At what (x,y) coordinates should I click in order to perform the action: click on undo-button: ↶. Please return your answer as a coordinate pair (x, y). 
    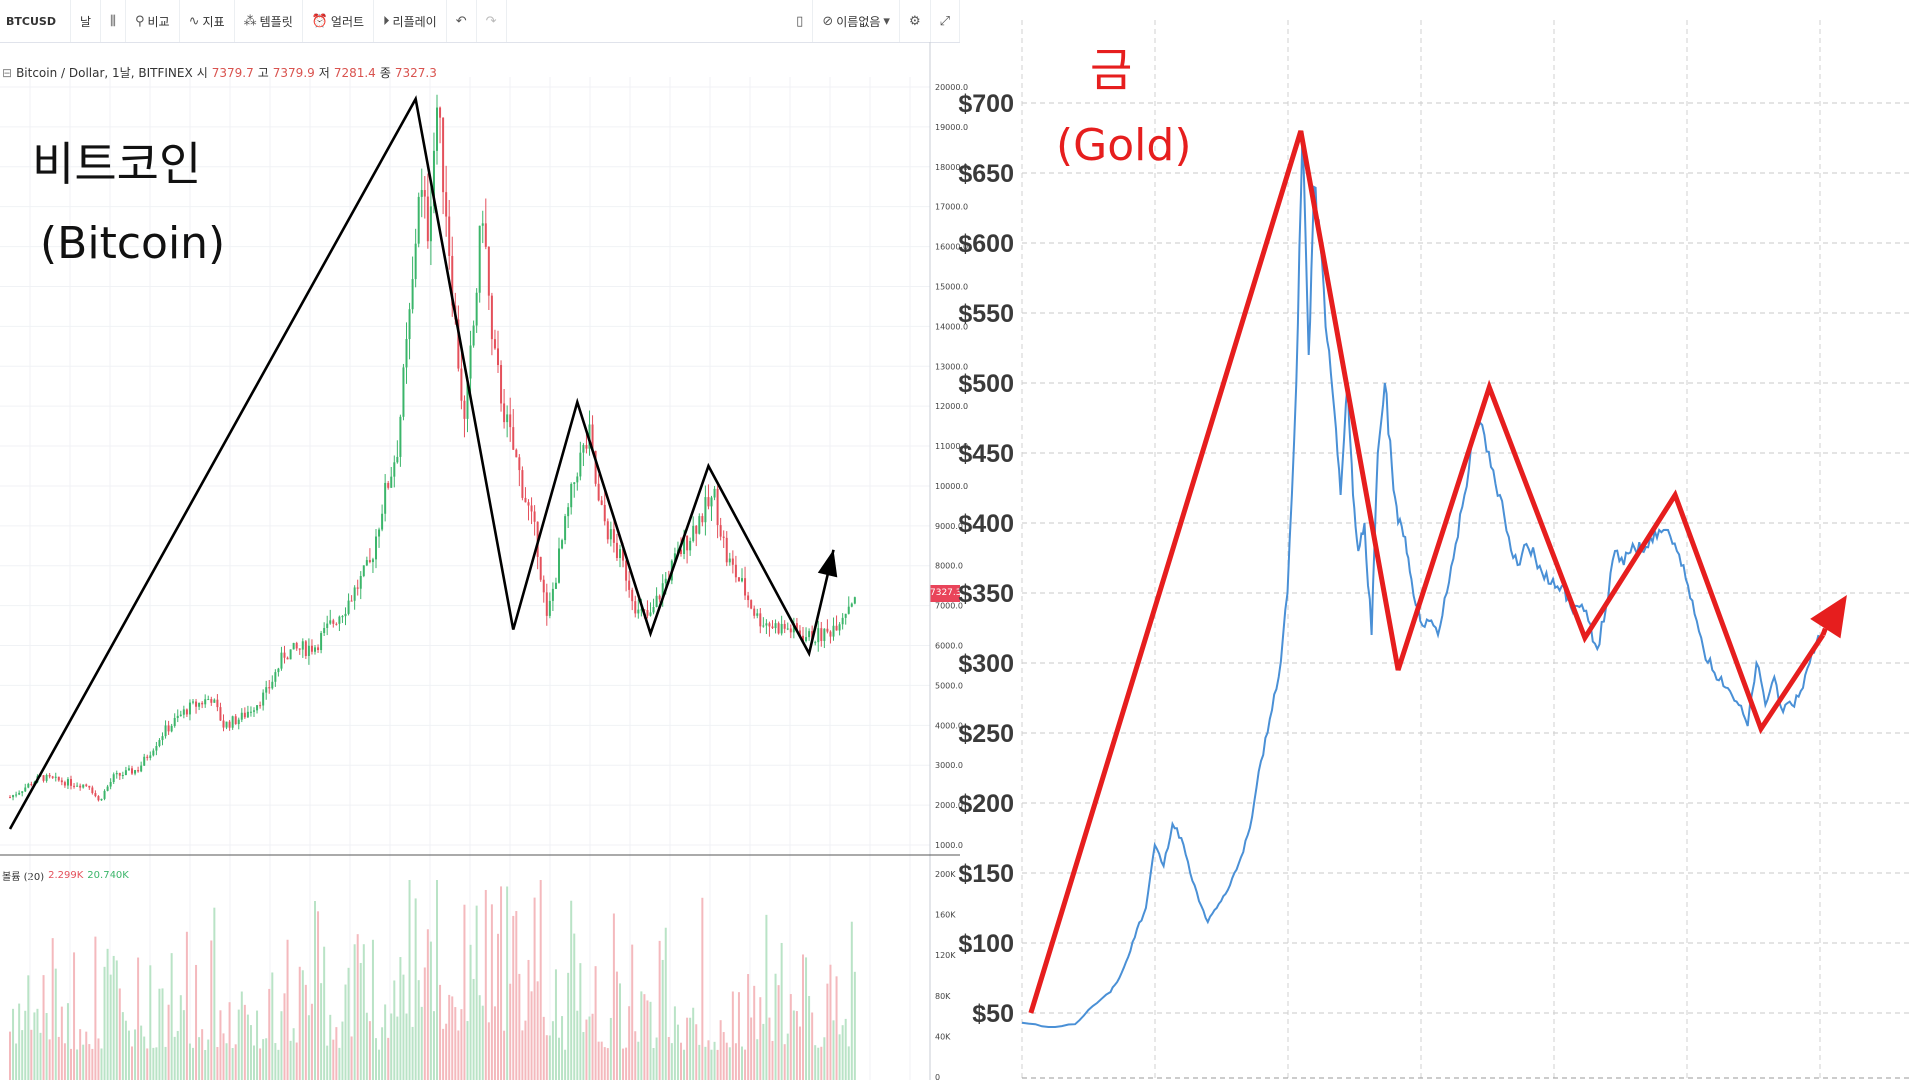
    Looking at the image, I should click on (462, 21).